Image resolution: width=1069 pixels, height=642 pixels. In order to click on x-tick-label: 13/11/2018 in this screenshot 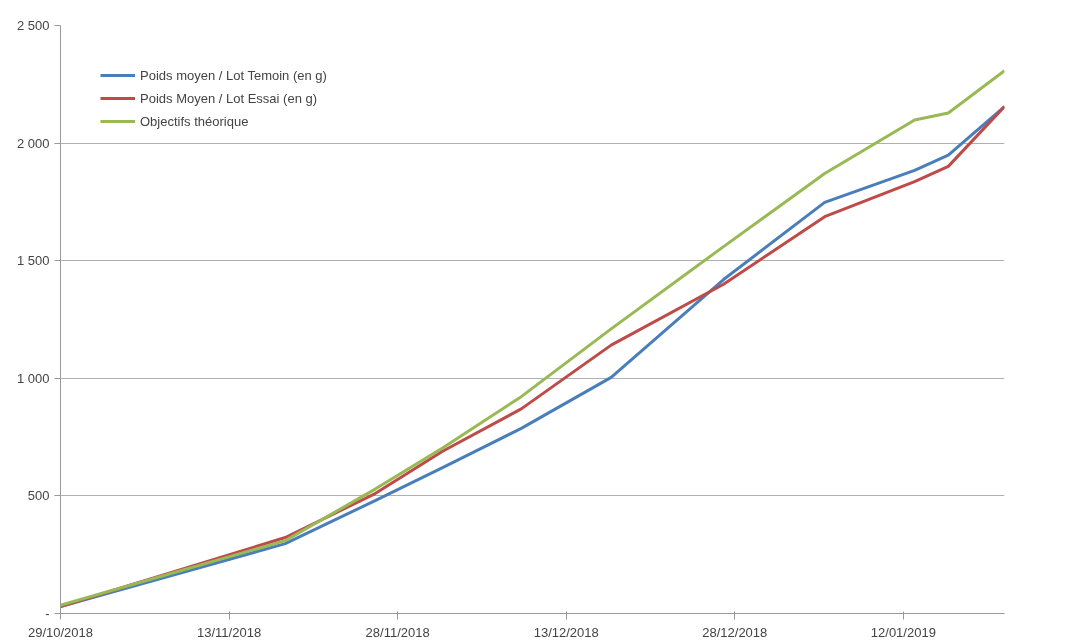, I will do `click(229, 632)`.